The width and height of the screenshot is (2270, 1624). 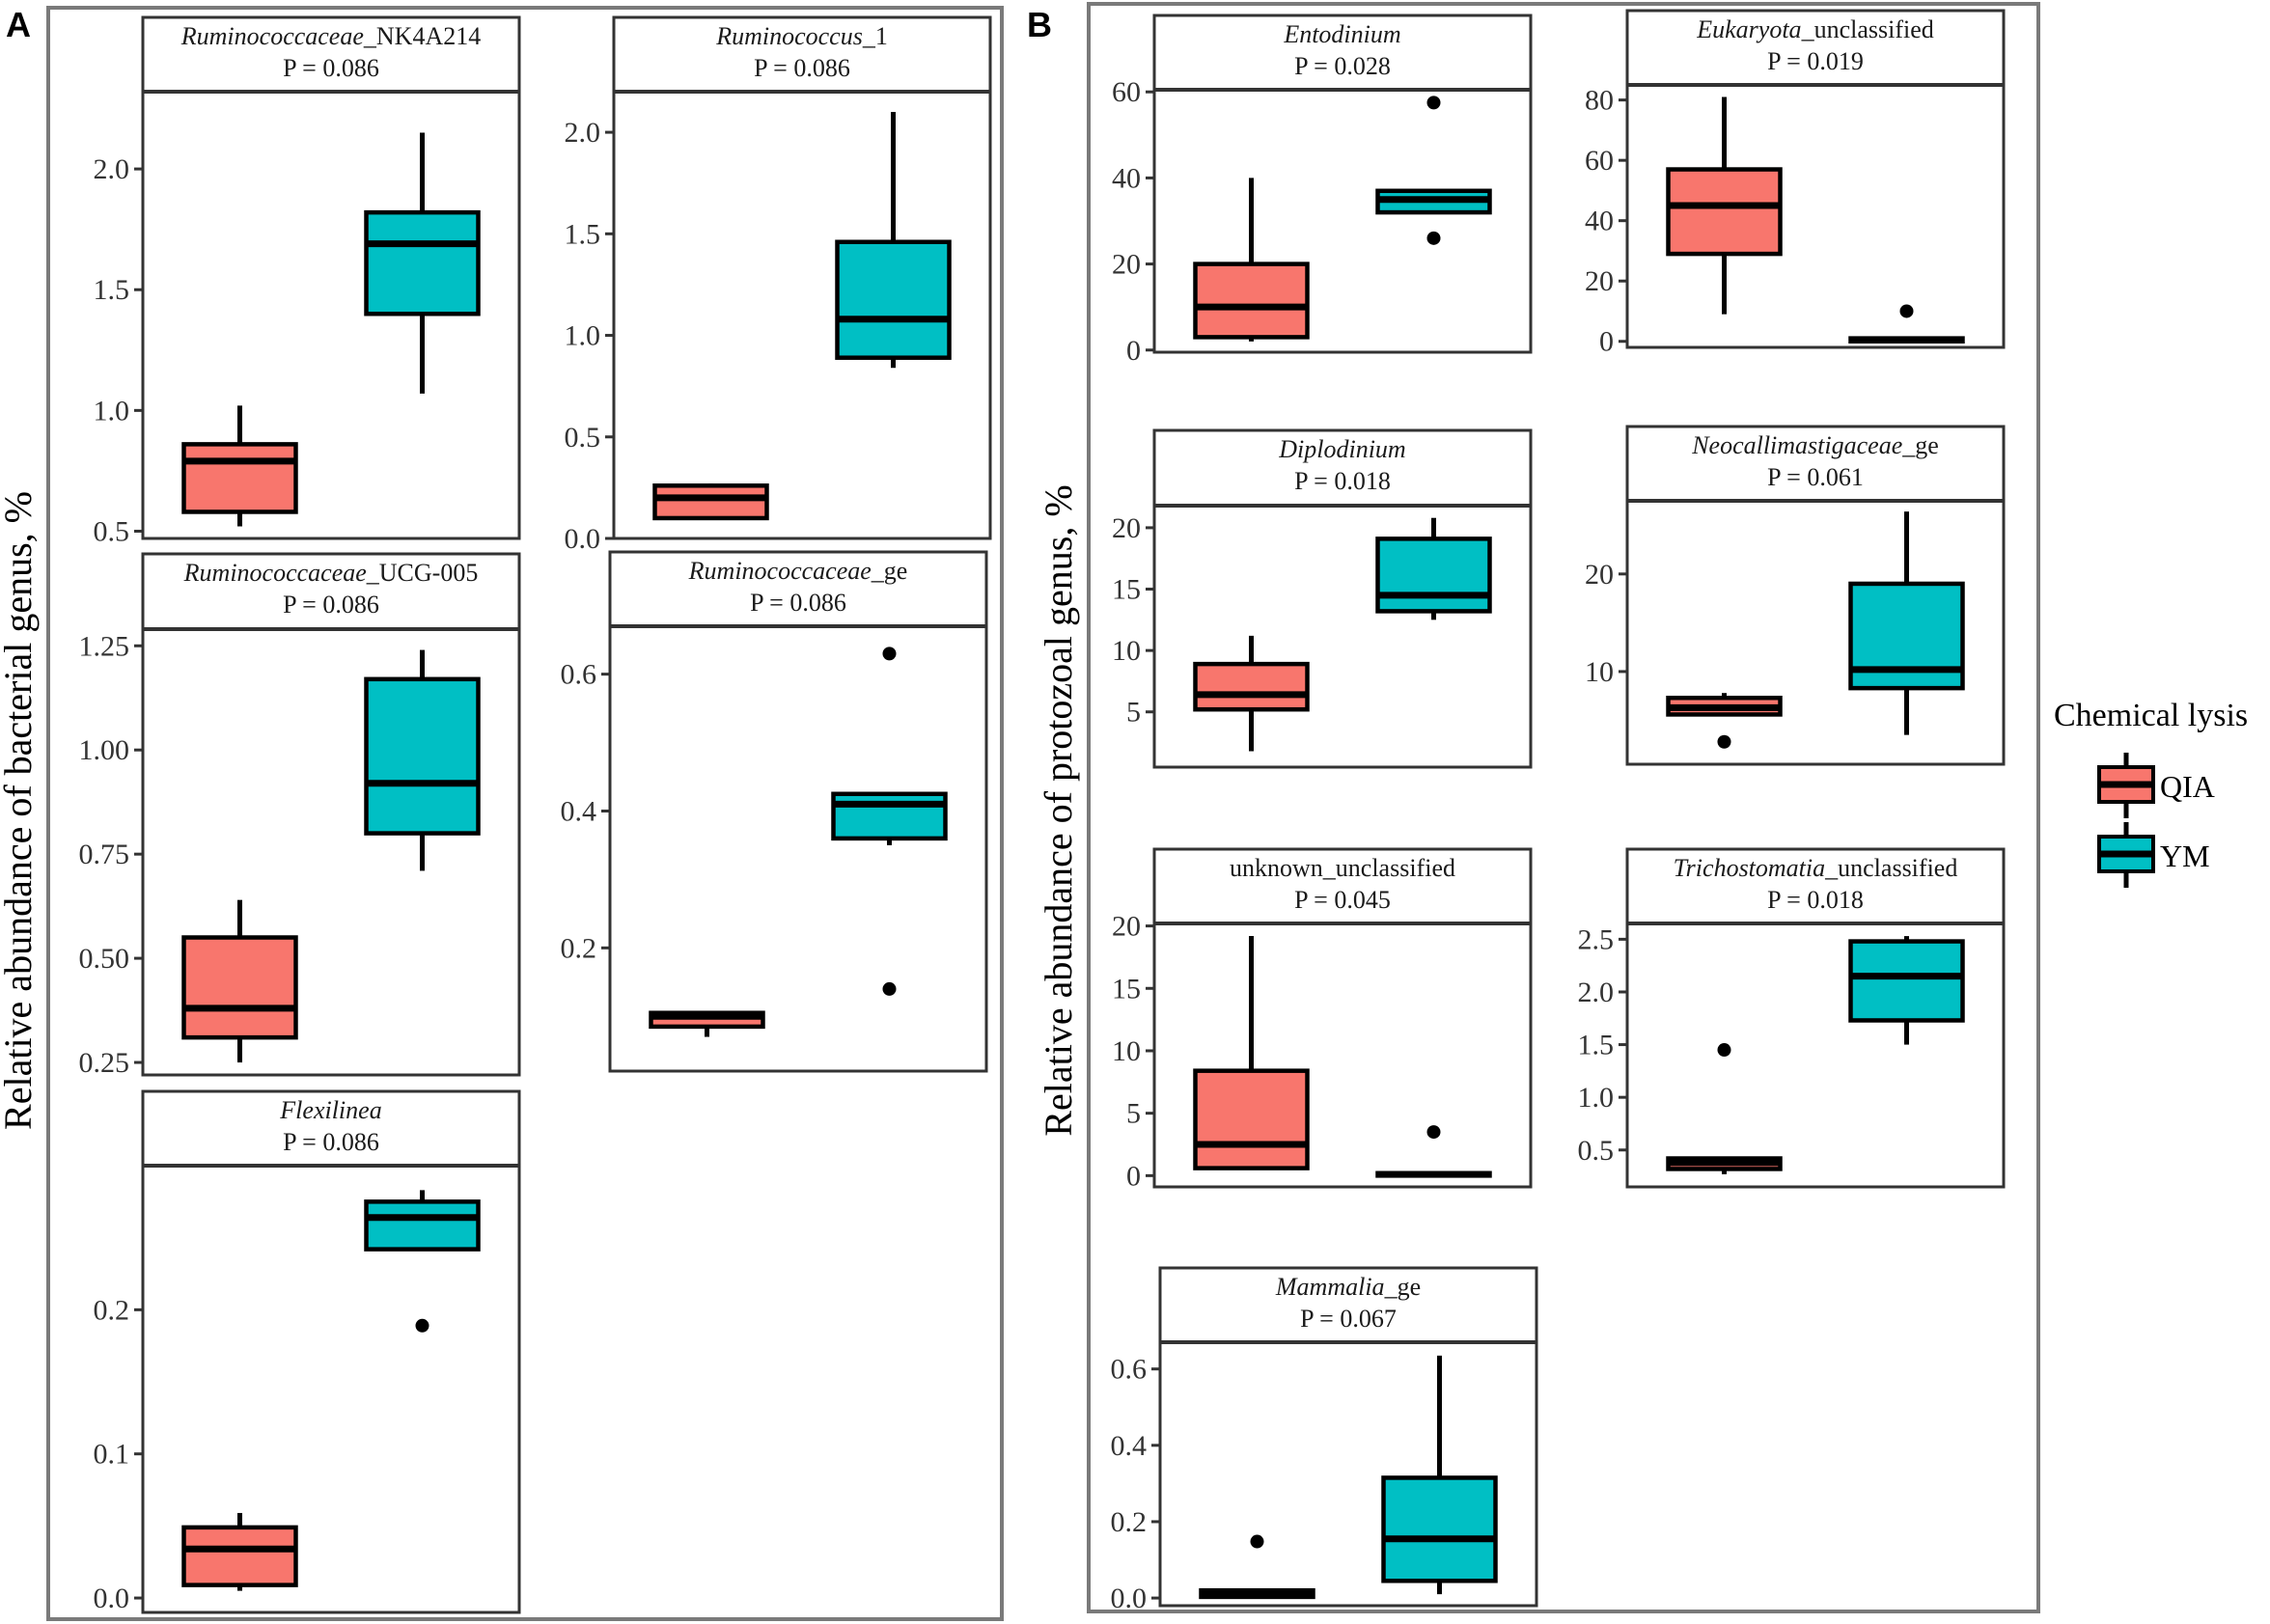 I want to click on y-axis-label-protozoal: Relative abundance of protozoal genus, %, so click(x=1058, y=810).